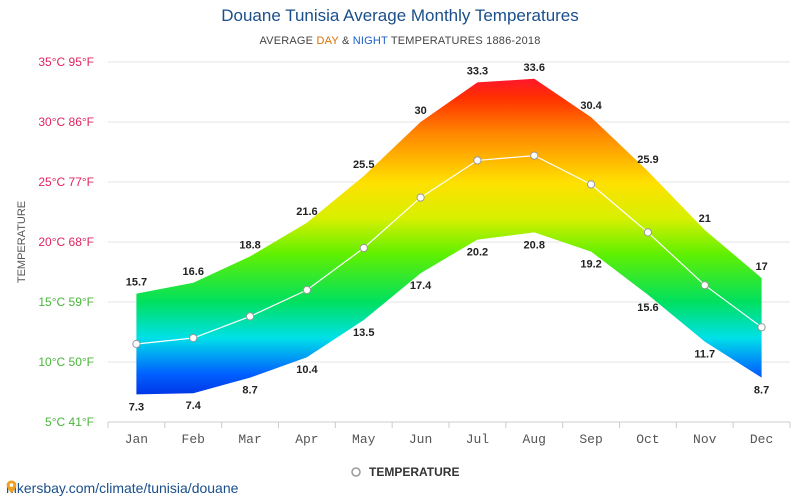  What do you see at coordinates (136, 407) in the screenshot?
I see `night-value-label: 7.3` at bounding box center [136, 407].